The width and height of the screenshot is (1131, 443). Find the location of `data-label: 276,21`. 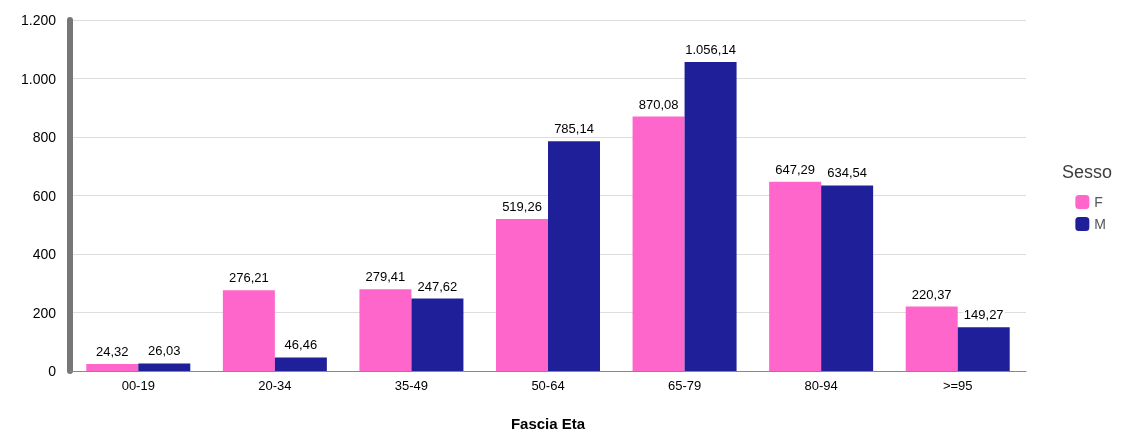

data-label: 276,21 is located at coordinates (248, 278).